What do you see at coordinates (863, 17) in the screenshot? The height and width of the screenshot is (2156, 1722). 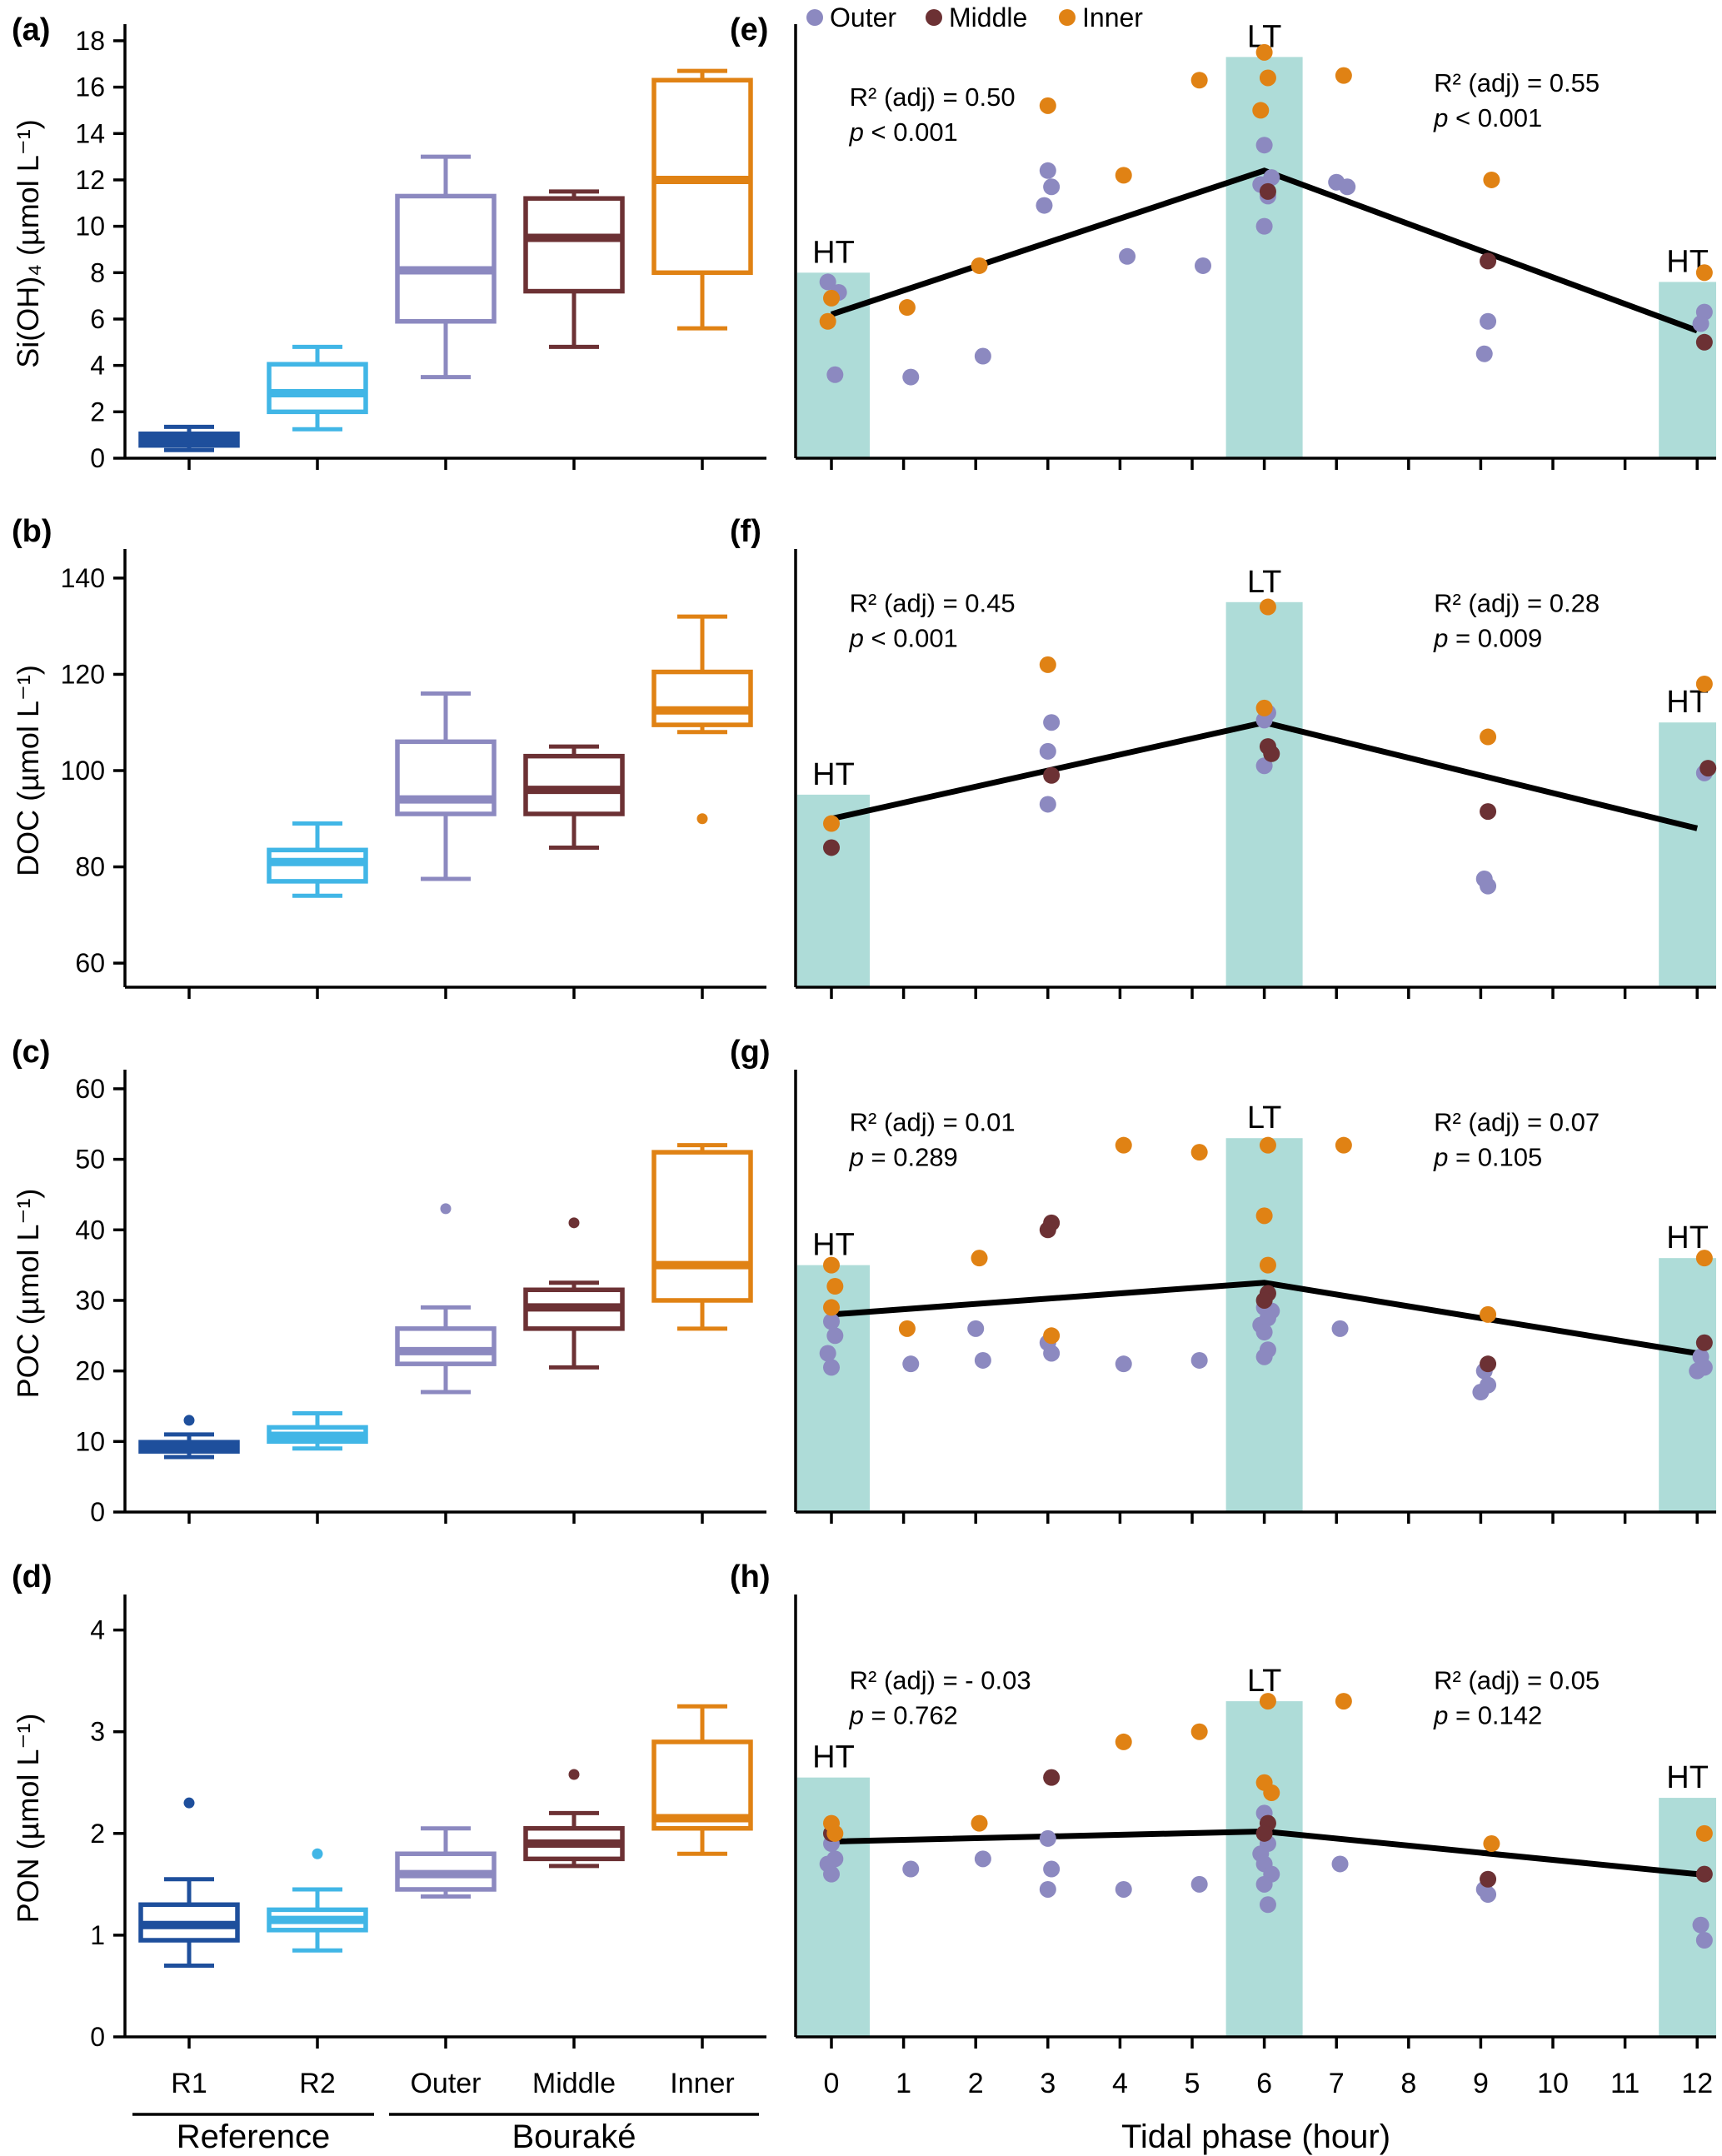 I see `legend-label-outer: Outer` at bounding box center [863, 17].